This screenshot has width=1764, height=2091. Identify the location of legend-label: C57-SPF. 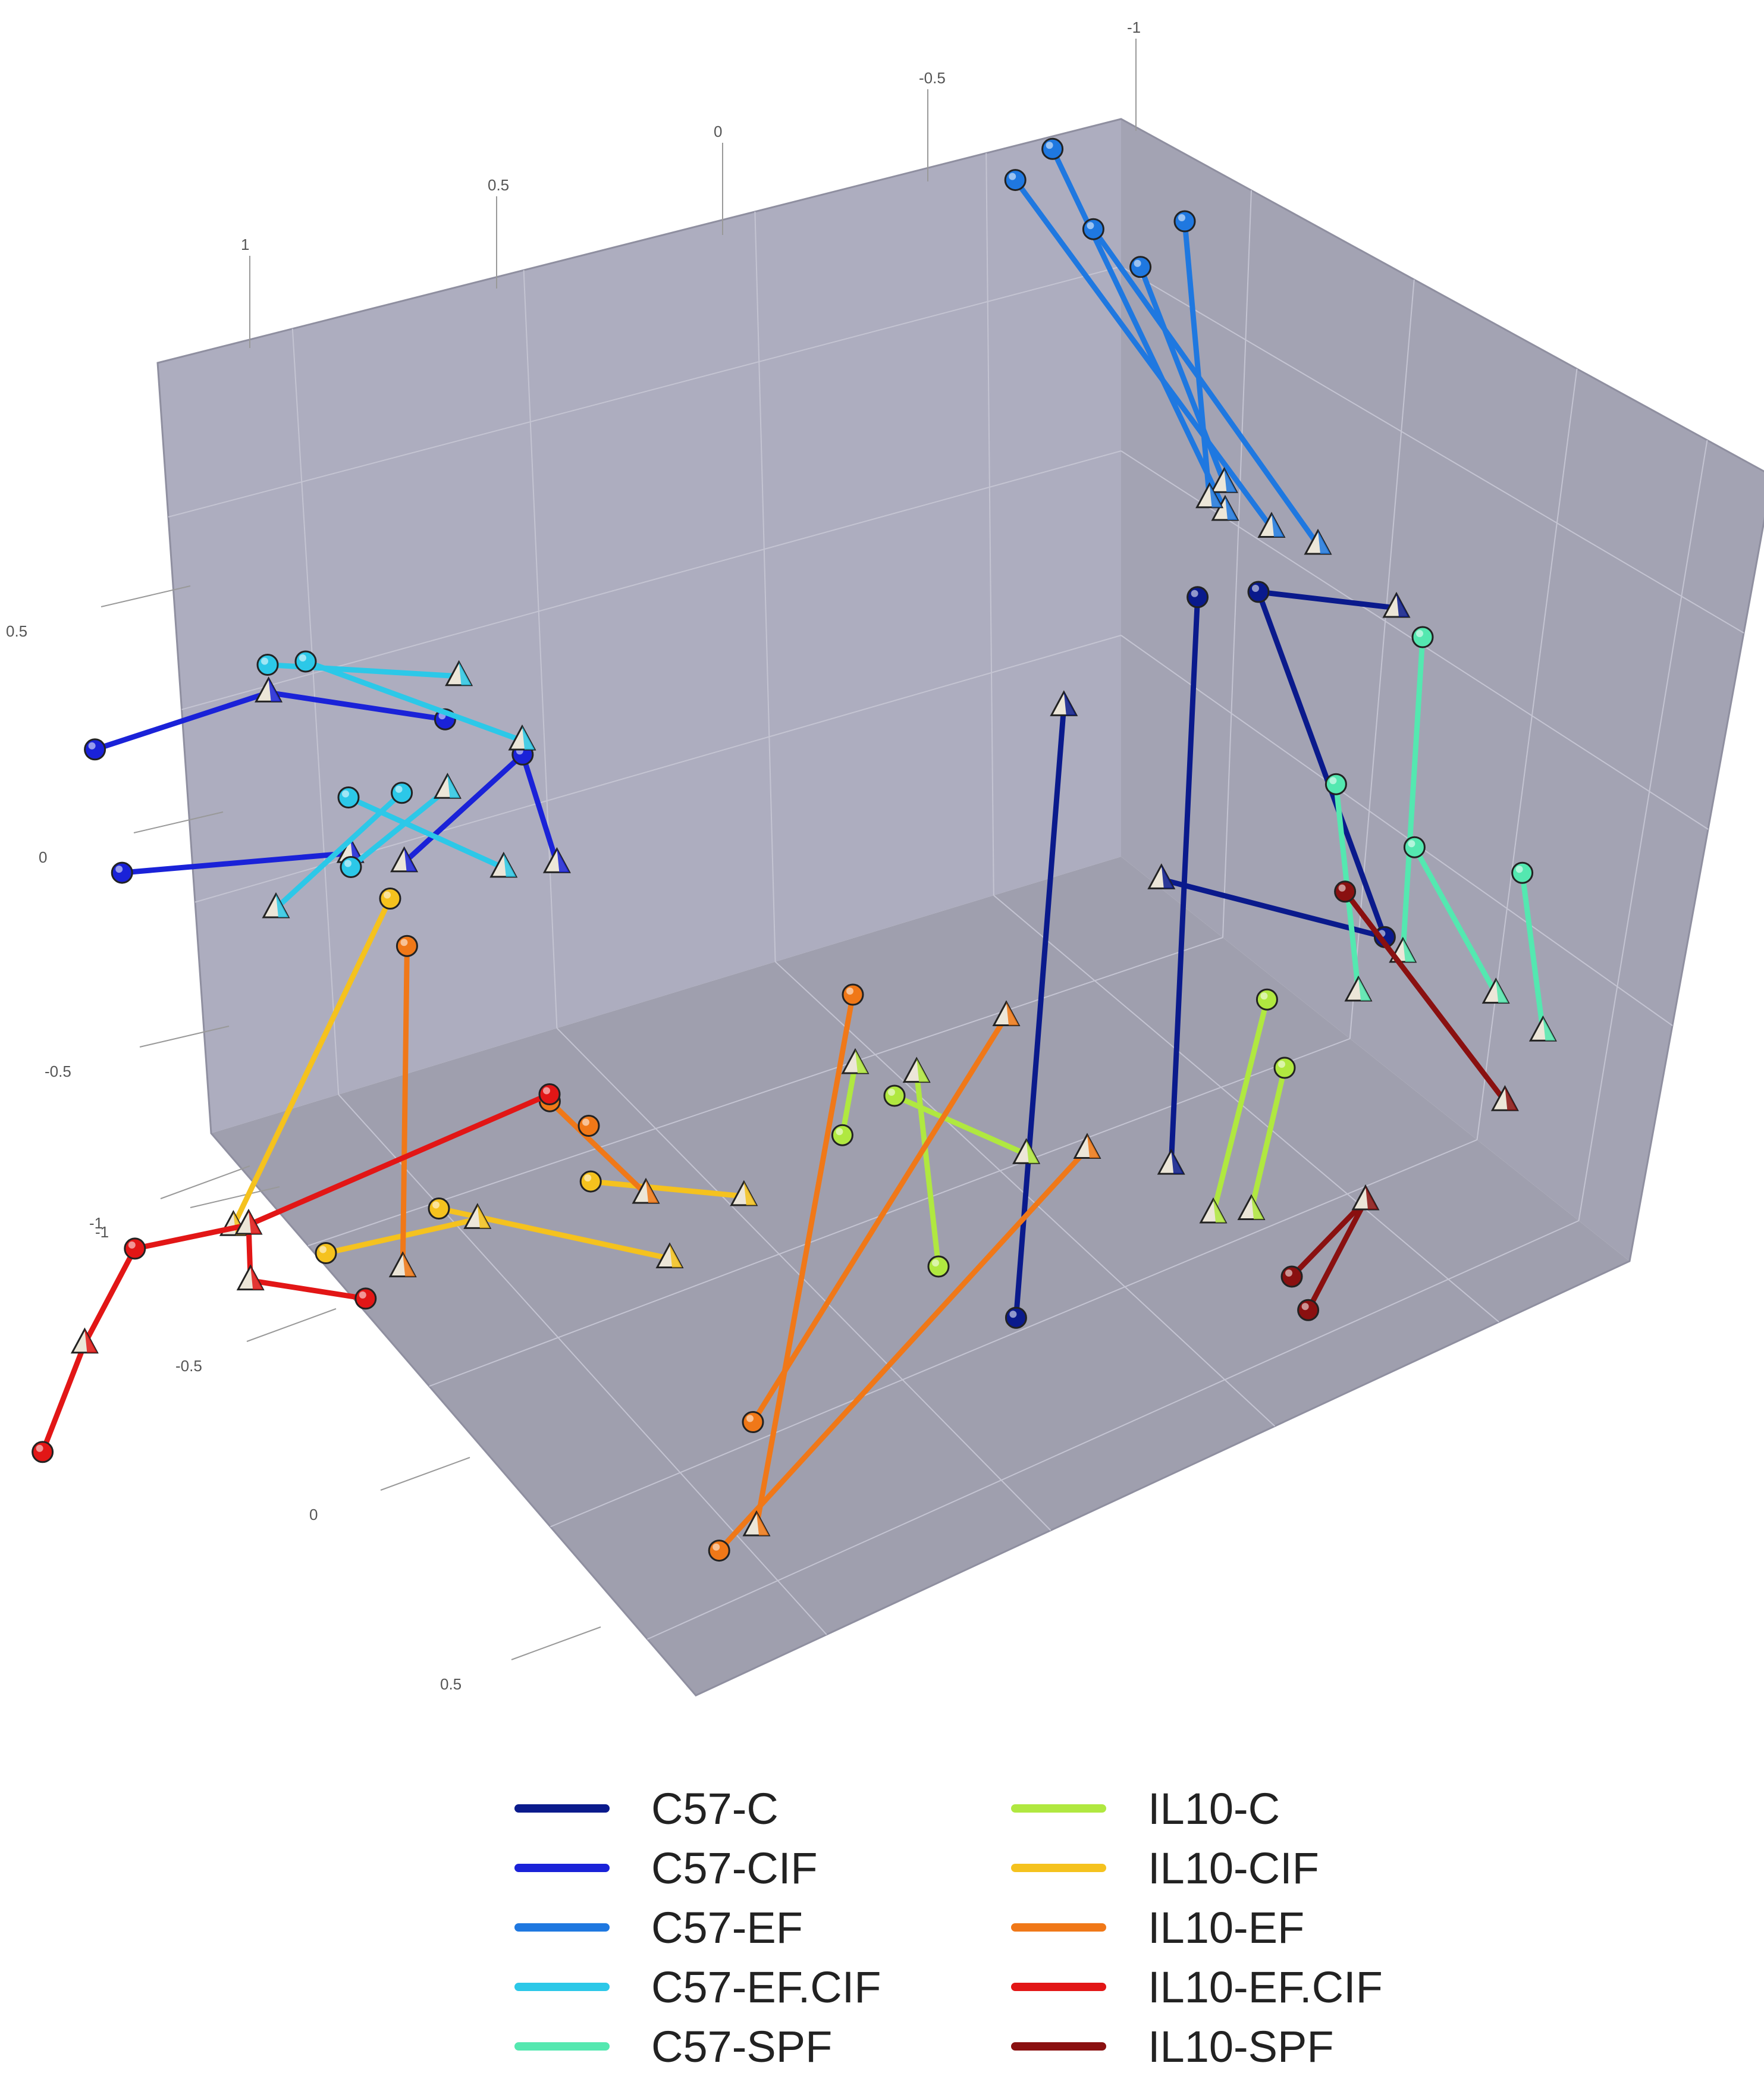
(742, 2046).